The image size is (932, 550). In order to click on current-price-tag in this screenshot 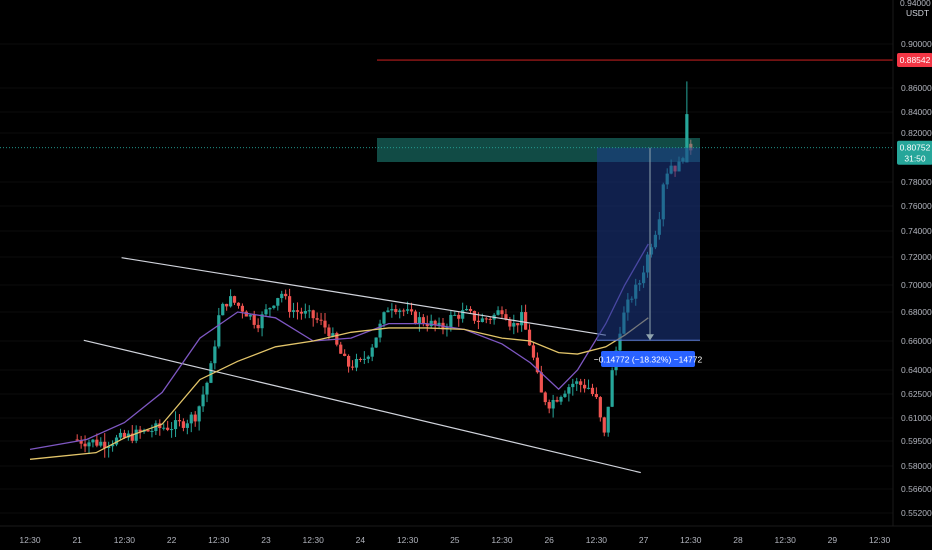, I will do `click(914, 152)`.